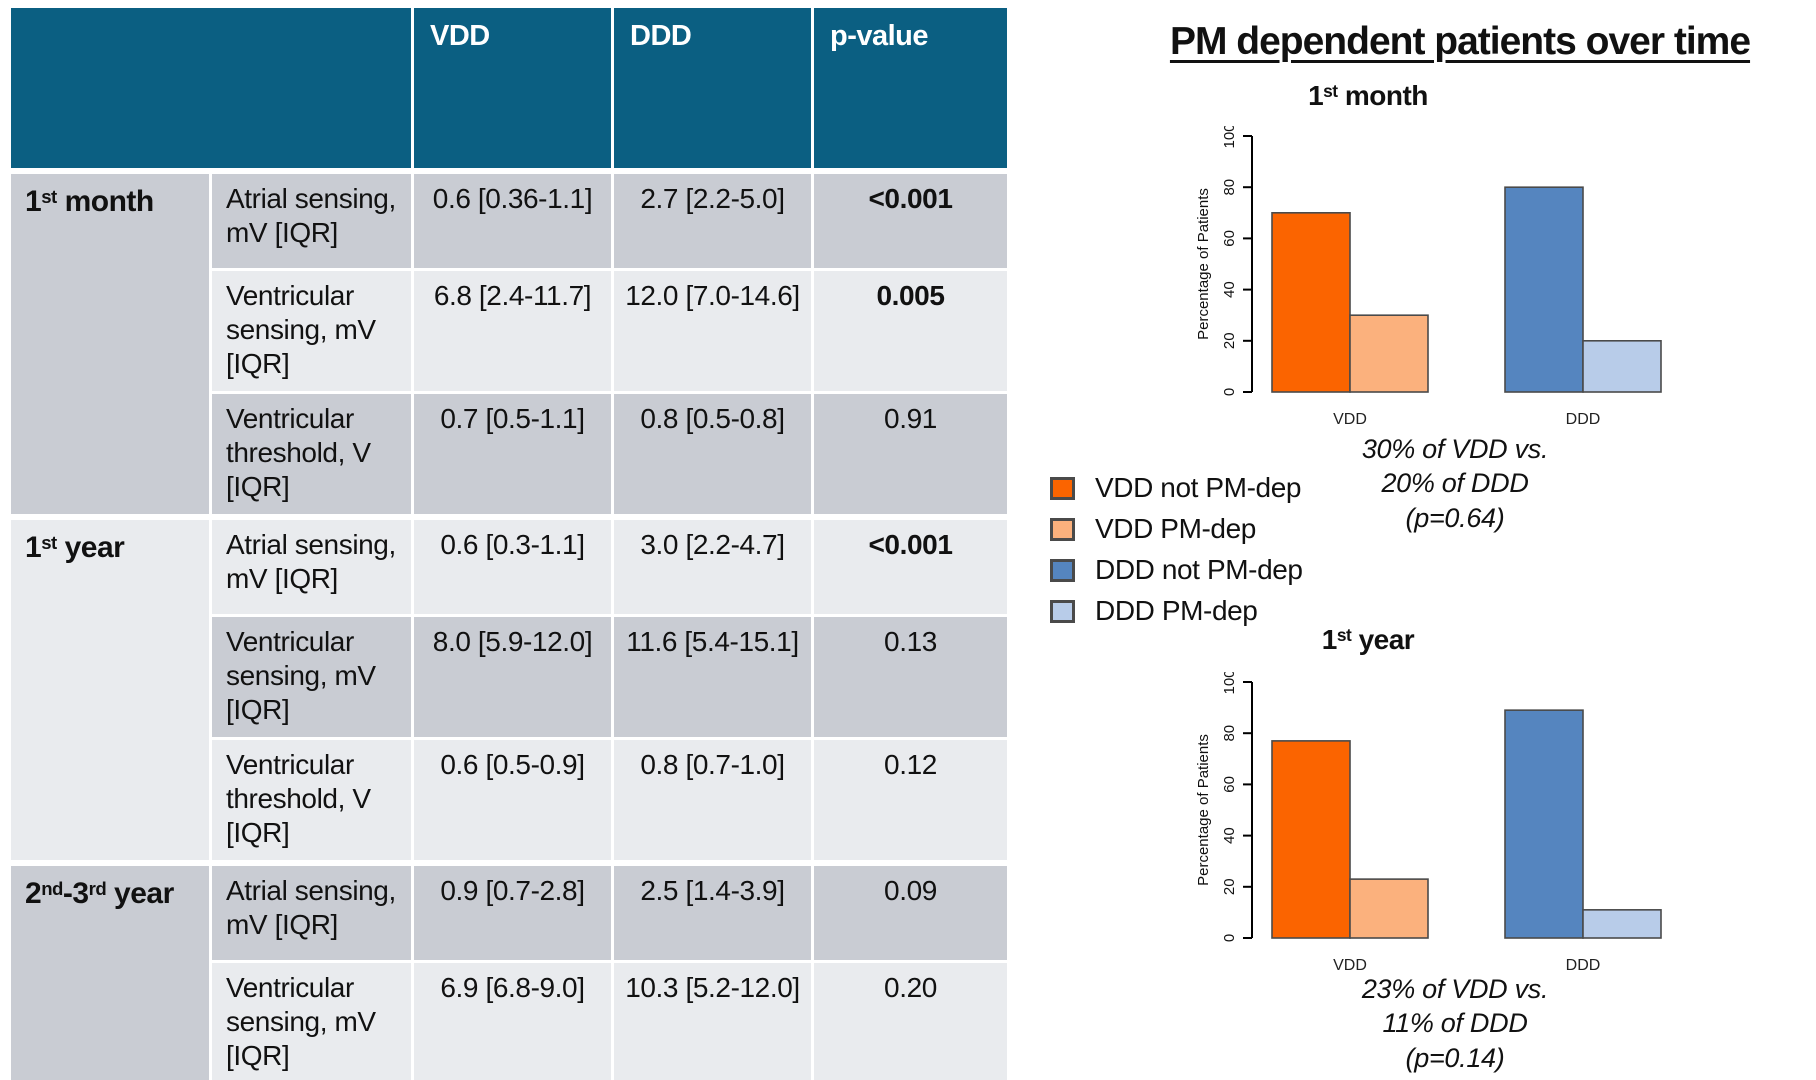 This screenshot has height=1080, width=1816. Describe the element at coordinates (1199, 569) in the screenshot. I see `legend-label: DDD not PM-dep` at that location.